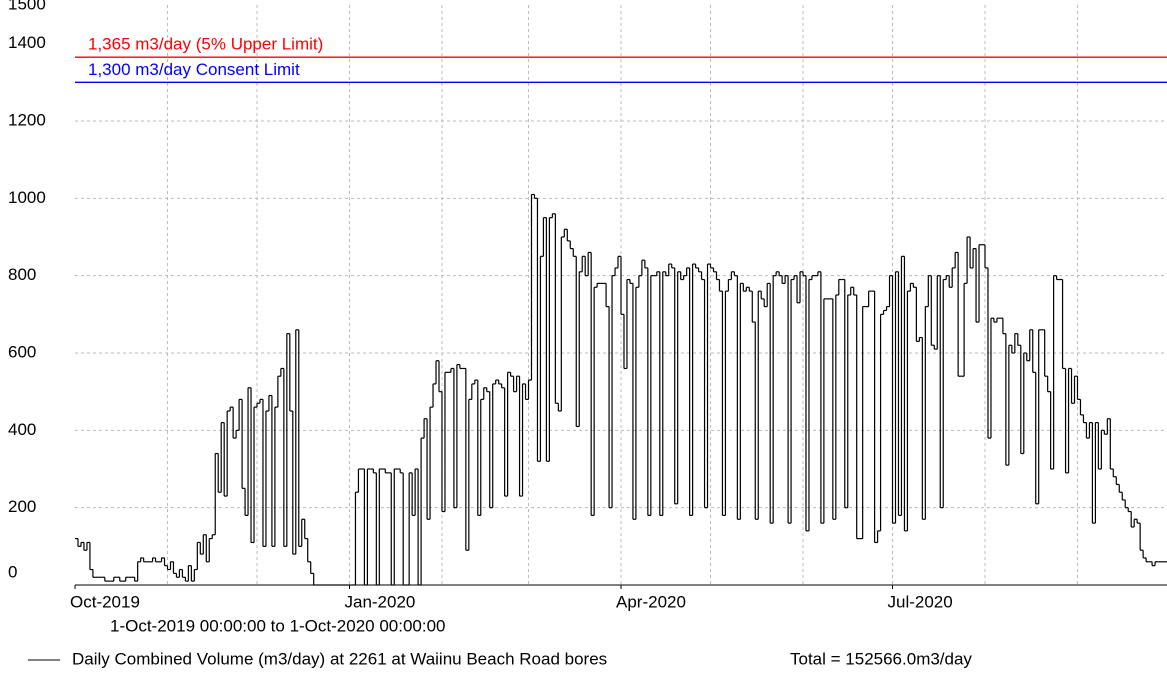 The height and width of the screenshot is (678, 1167). Describe the element at coordinates (27, 6) in the screenshot. I see `y-tick-label: 1500` at that location.